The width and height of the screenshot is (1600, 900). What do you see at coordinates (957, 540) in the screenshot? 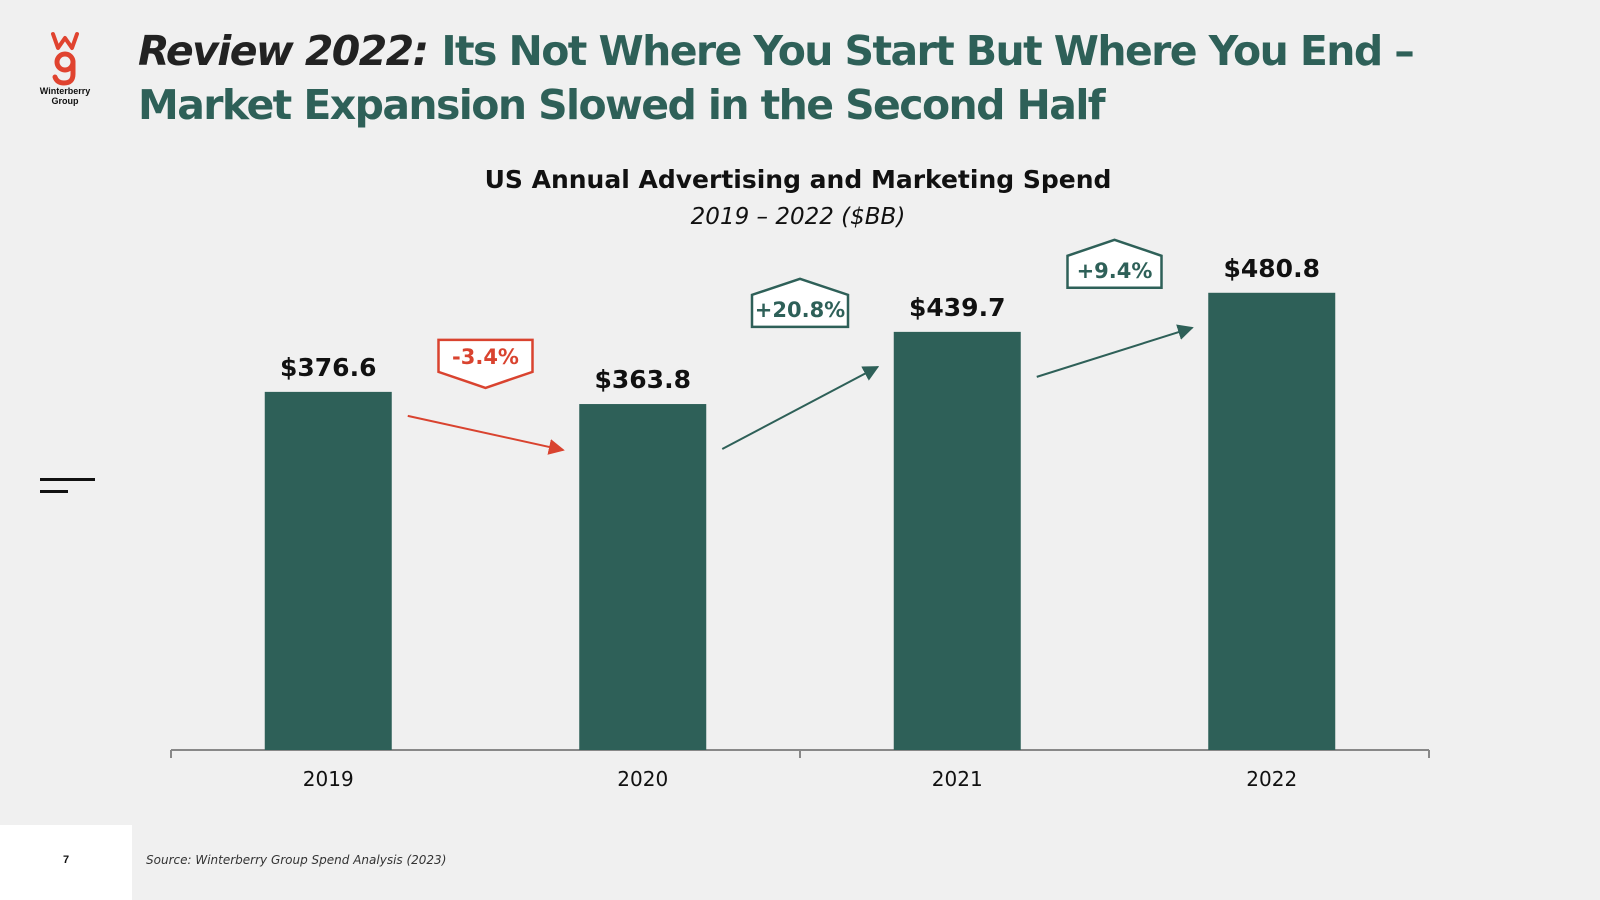
I see `bar-2021` at bounding box center [957, 540].